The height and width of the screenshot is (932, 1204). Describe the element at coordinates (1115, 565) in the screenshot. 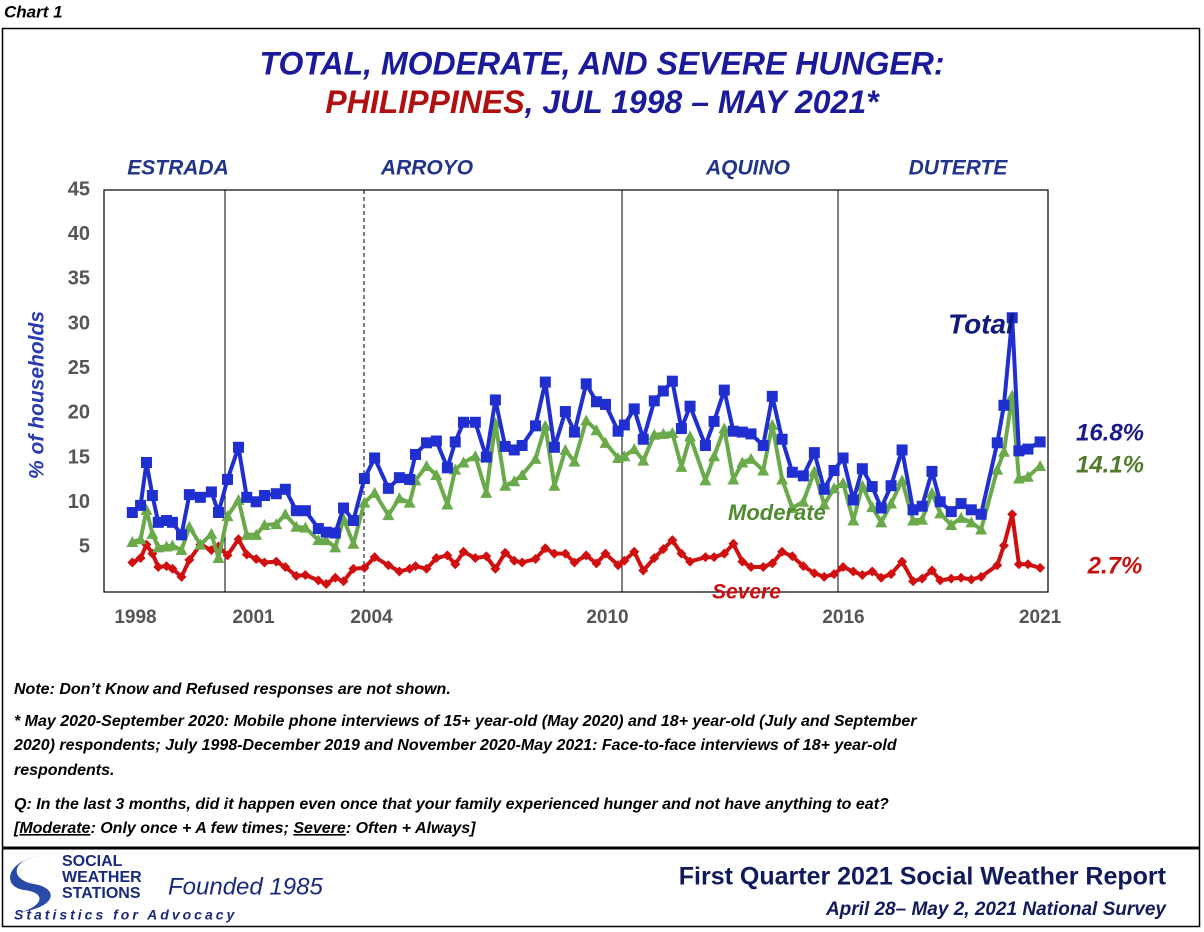

I see `end-label: 2.7%` at that location.